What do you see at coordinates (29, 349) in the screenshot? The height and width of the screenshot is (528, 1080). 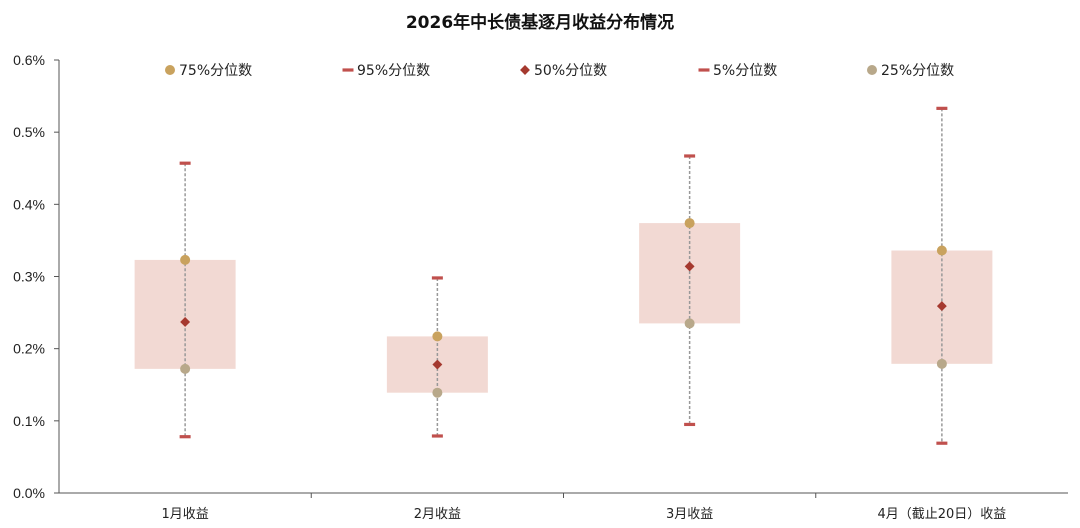 I see `y-tick-label: 0.2%` at bounding box center [29, 349].